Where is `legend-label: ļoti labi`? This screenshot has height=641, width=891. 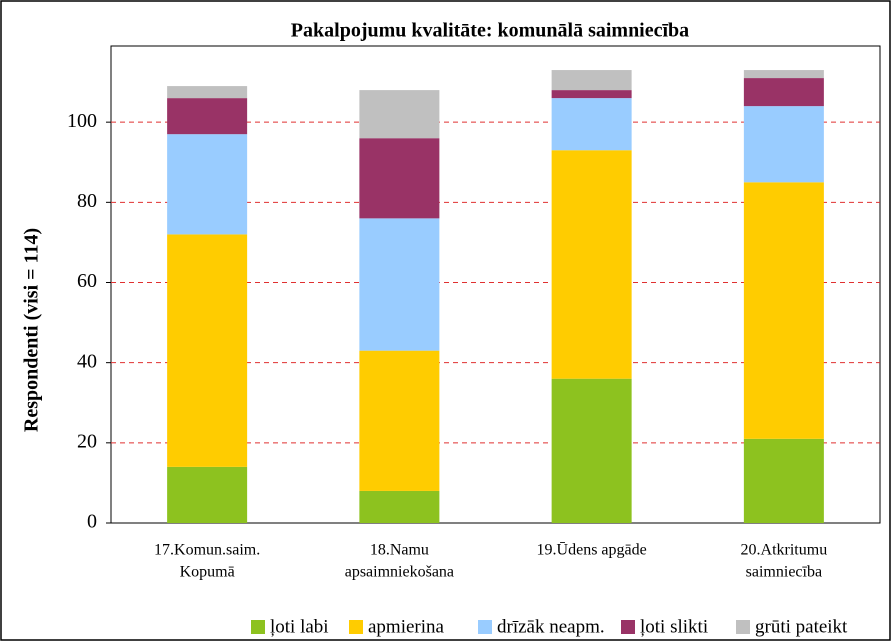
legend-label: ļoti labi is located at coordinates (299, 626).